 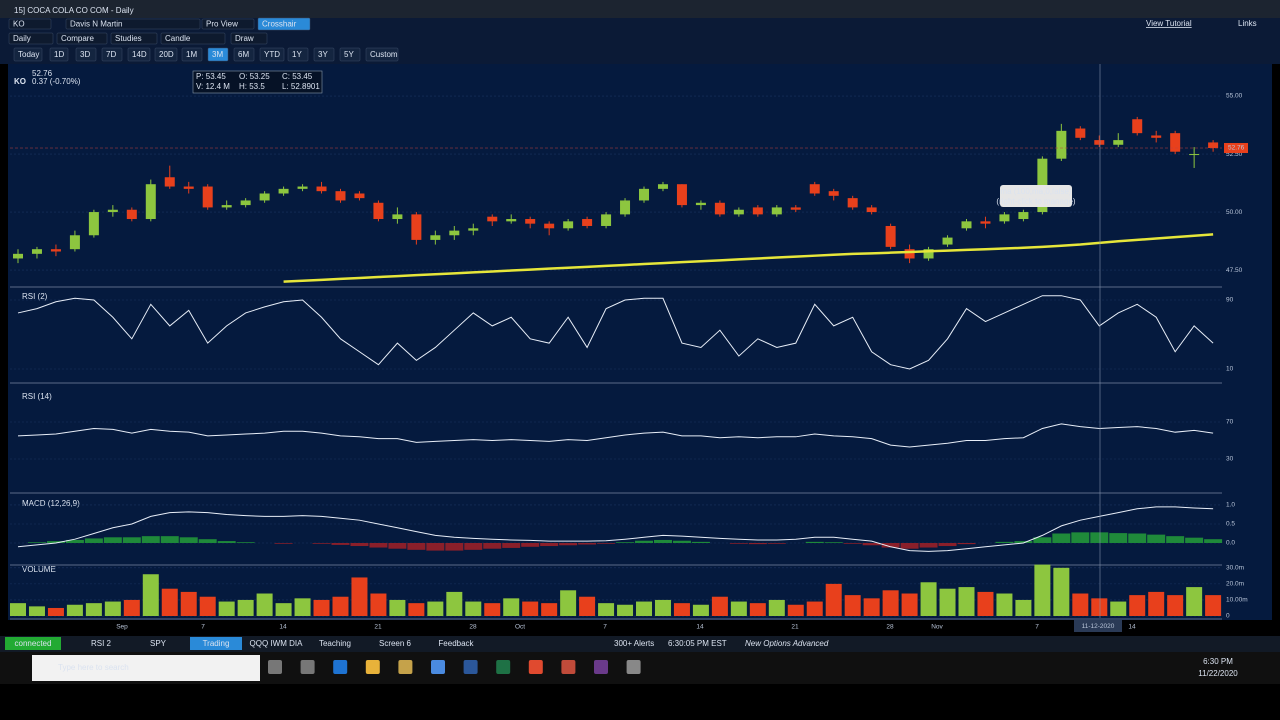 I want to click on status-tab: SPY, so click(x=158, y=643).